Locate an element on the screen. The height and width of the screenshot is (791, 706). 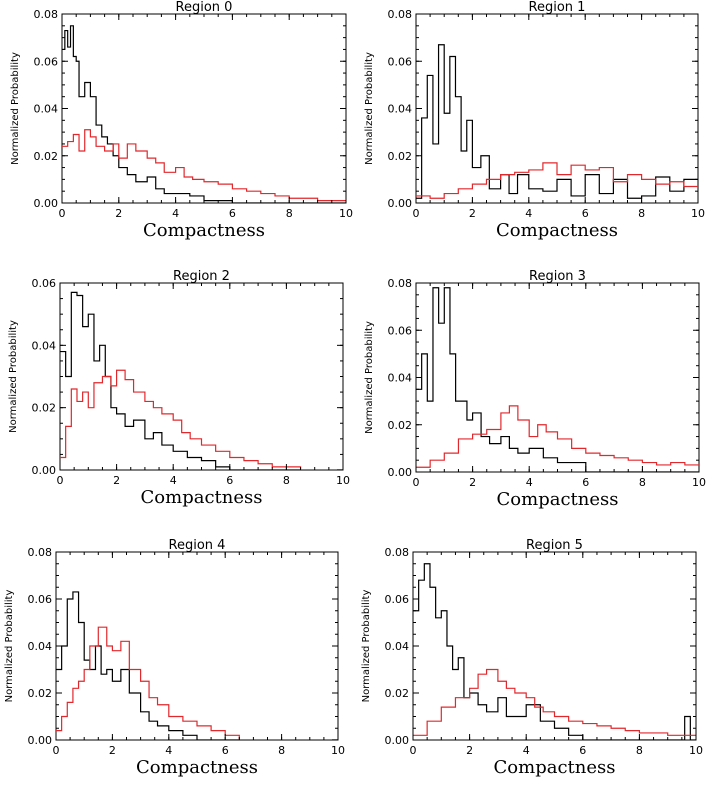
panel-title: Region 5 is located at coordinates (554, 545).